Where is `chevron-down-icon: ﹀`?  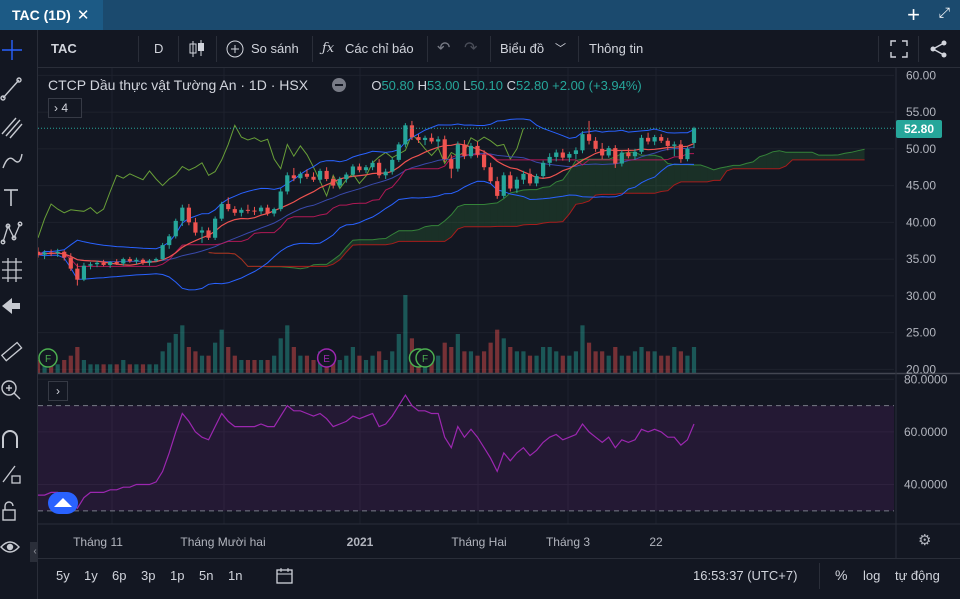
chevron-down-icon: ﹀ is located at coordinates (560, 49).